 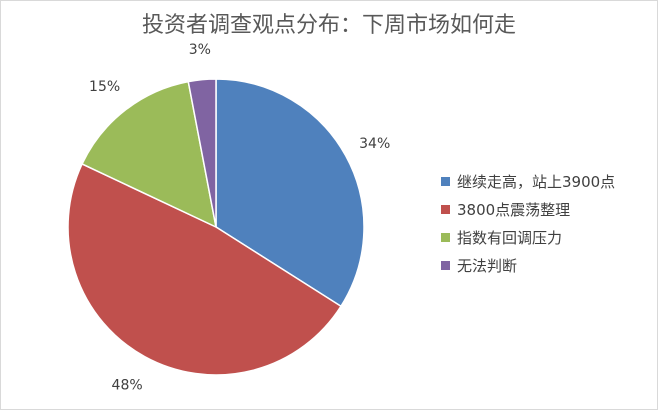 I want to click on legend: 继续走高，站上3900点 3800点震荡整理 指数有回调压力 无法判断, so click(x=528, y=223).